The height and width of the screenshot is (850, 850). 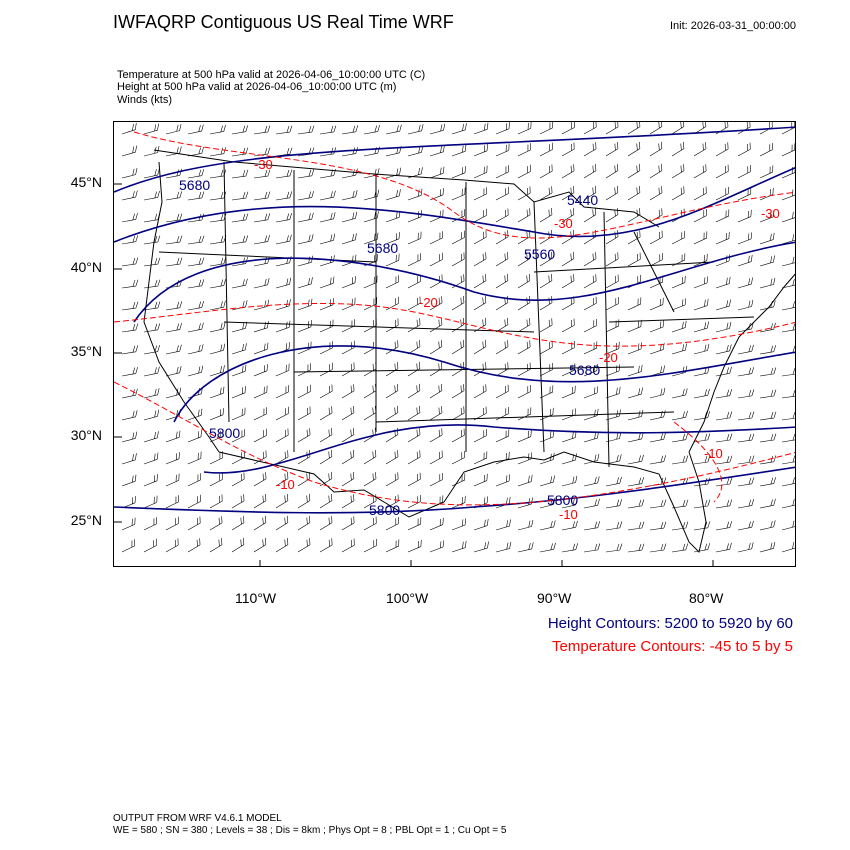 What do you see at coordinates (86, 267) in the screenshot?
I see `lat-label-40n: 40°N` at bounding box center [86, 267].